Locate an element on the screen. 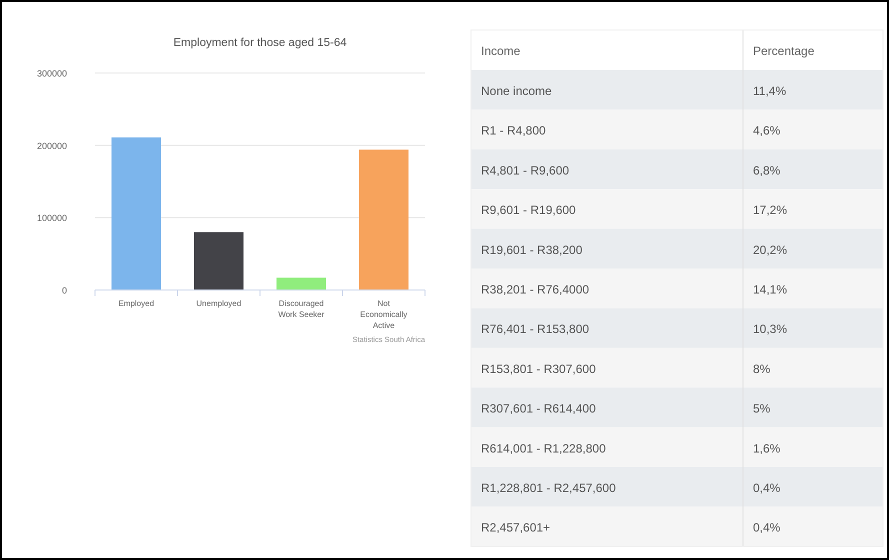 The image size is (889, 560). text: 6,8% is located at coordinates (766, 170).